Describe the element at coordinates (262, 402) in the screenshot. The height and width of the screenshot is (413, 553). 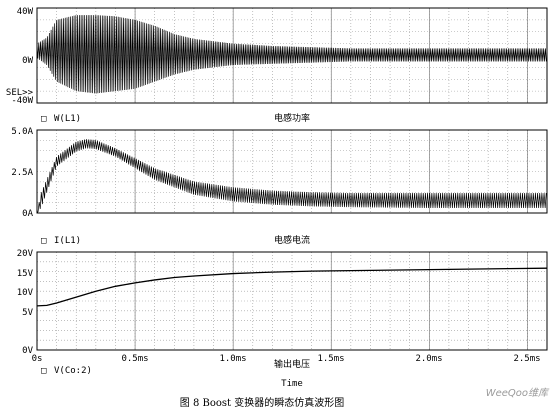
I see `figure-caption: 图 8 Boost 变换器的瞬态仿真波形图` at that location.